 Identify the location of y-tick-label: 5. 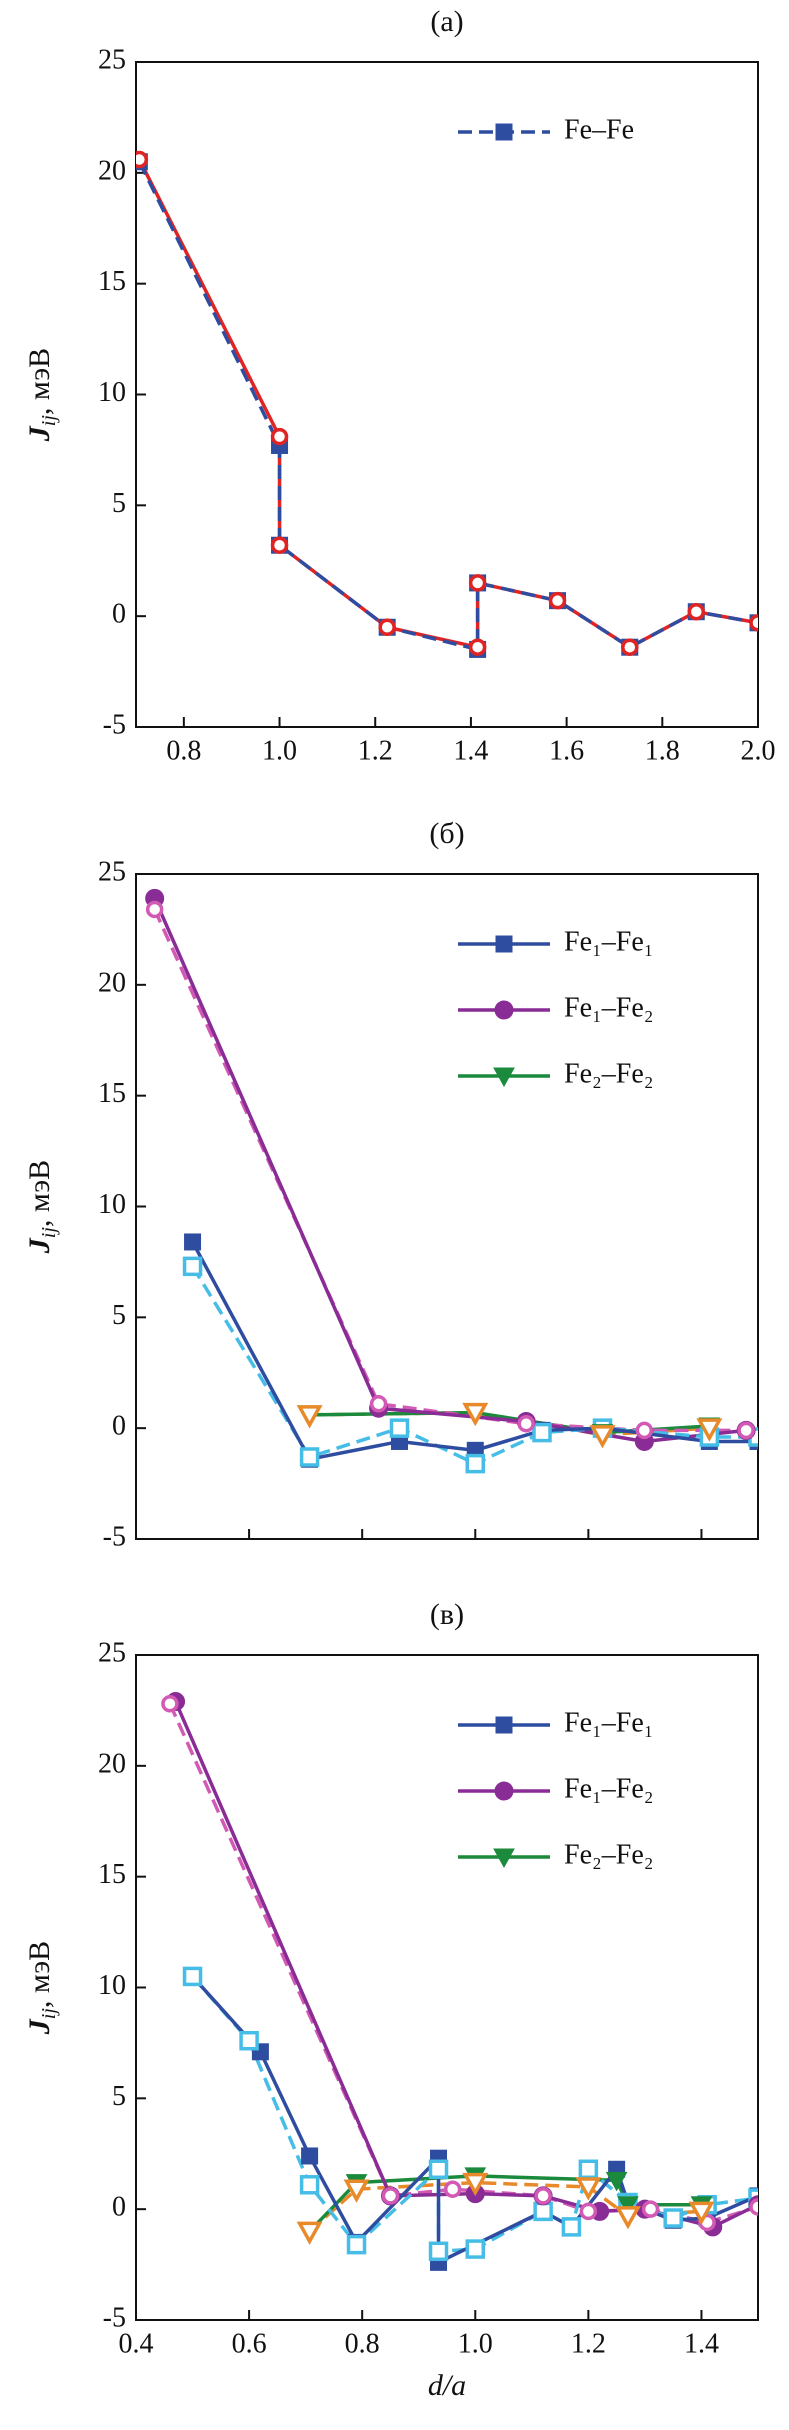
(119, 503).